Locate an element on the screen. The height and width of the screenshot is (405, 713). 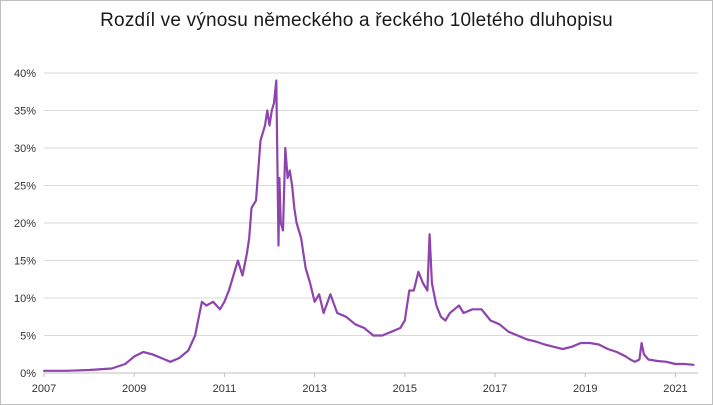
y-tick-label: 25% is located at coordinates (25, 187).